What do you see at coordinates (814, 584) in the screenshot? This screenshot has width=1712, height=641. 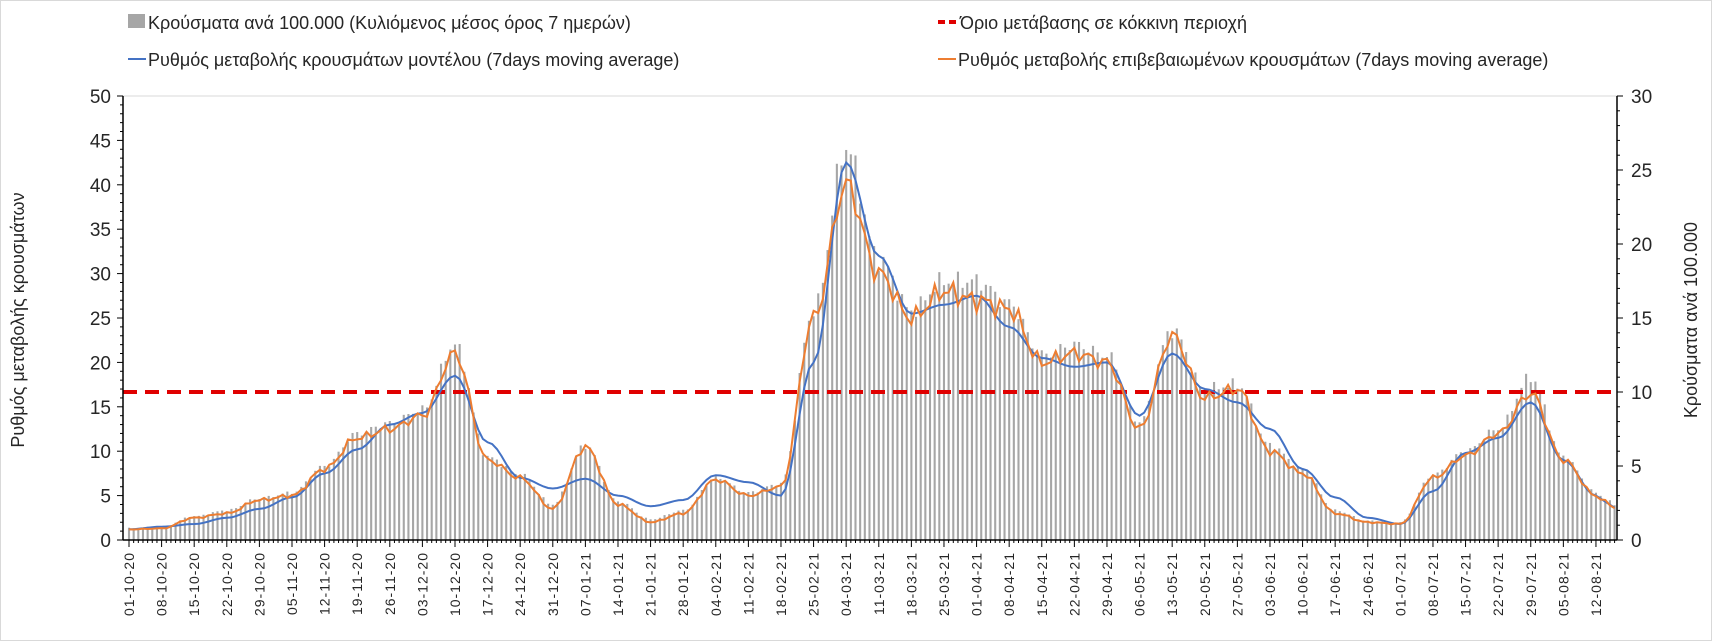 I see `x-tick-label: 25-02-21` at bounding box center [814, 584].